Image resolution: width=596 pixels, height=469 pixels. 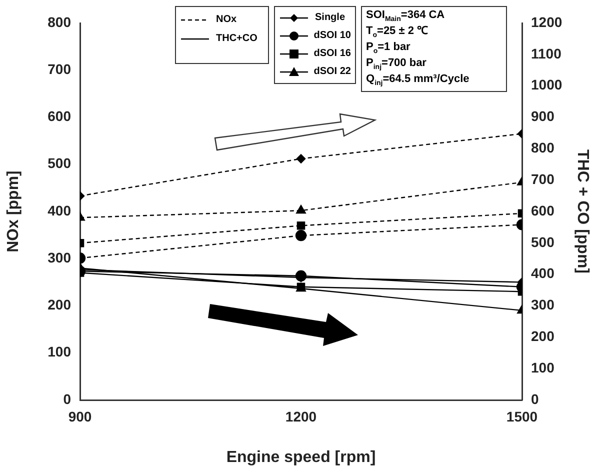 What do you see at coordinates (60, 304) in the screenshot?
I see `y-tick-label: 200` at bounding box center [60, 304].